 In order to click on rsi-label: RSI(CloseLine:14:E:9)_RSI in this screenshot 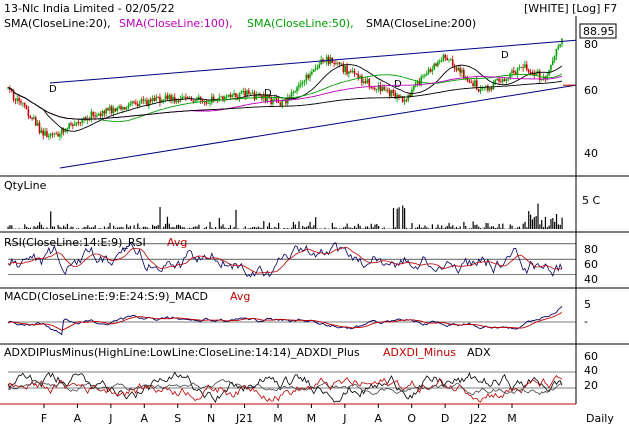, I will do `click(75, 242)`.